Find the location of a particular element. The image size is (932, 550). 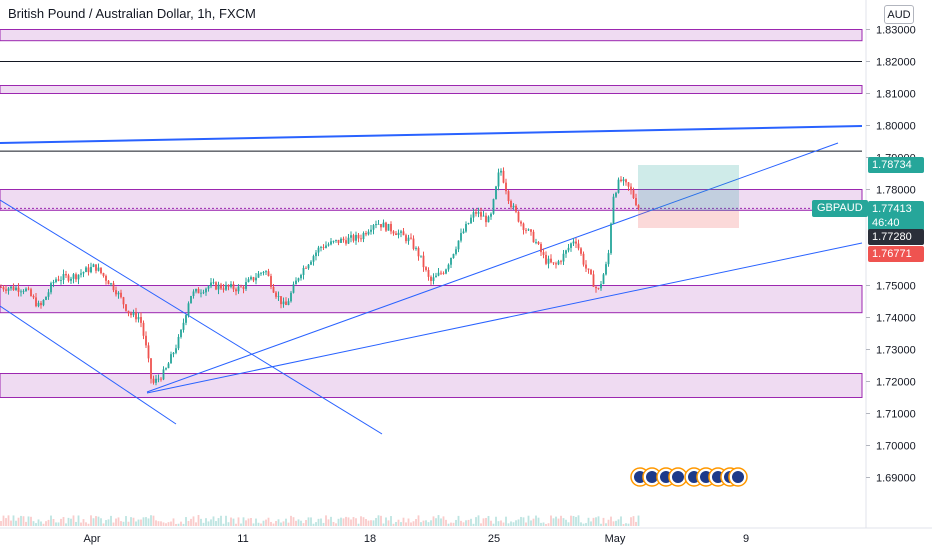

price-tick-label: 1.82000 is located at coordinates (896, 63).